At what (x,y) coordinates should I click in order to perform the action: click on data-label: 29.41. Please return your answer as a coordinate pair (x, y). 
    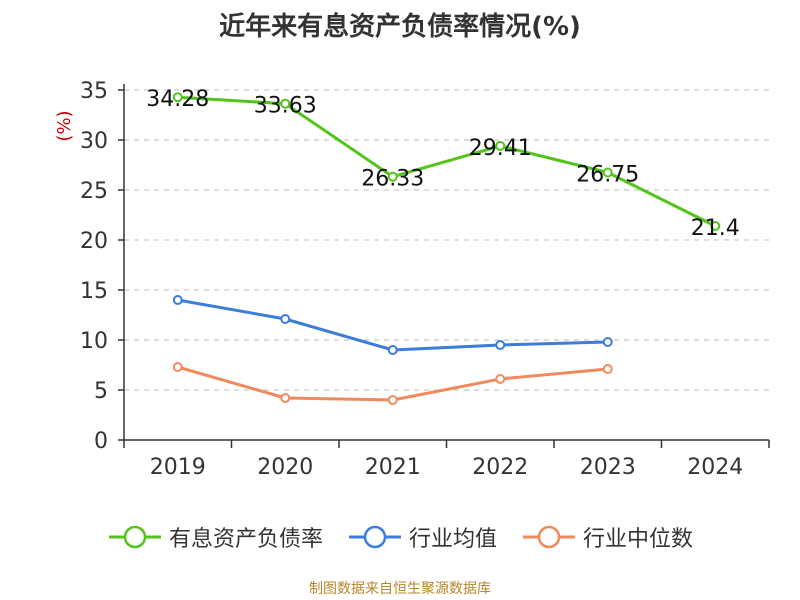
    Looking at the image, I should click on (500, 148).